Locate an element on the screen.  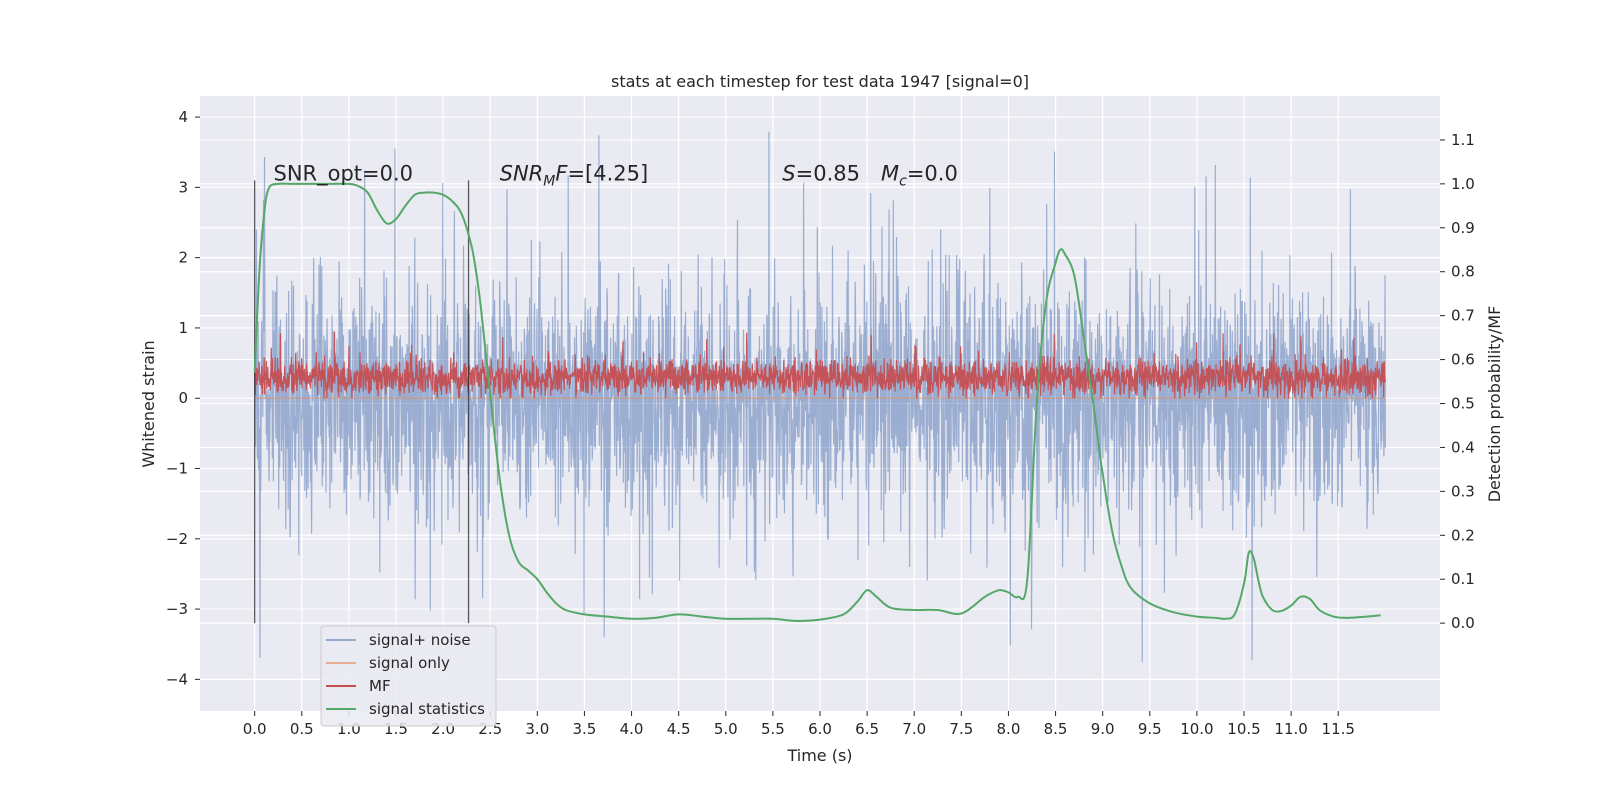
legend-label-signal-noise: signal+ noise is located at coordinates (420, 640).